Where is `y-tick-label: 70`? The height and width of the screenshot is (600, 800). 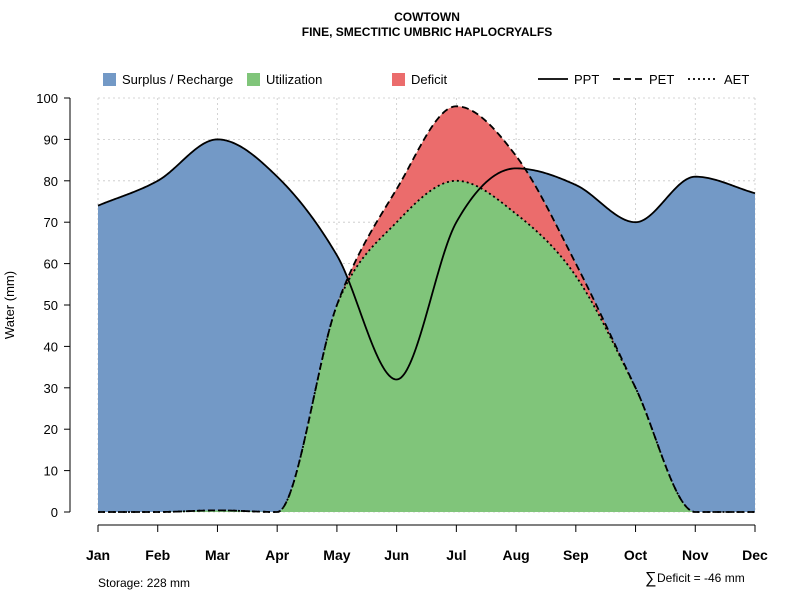 y-tick-label: 70 is located at coordinates (51, 222).